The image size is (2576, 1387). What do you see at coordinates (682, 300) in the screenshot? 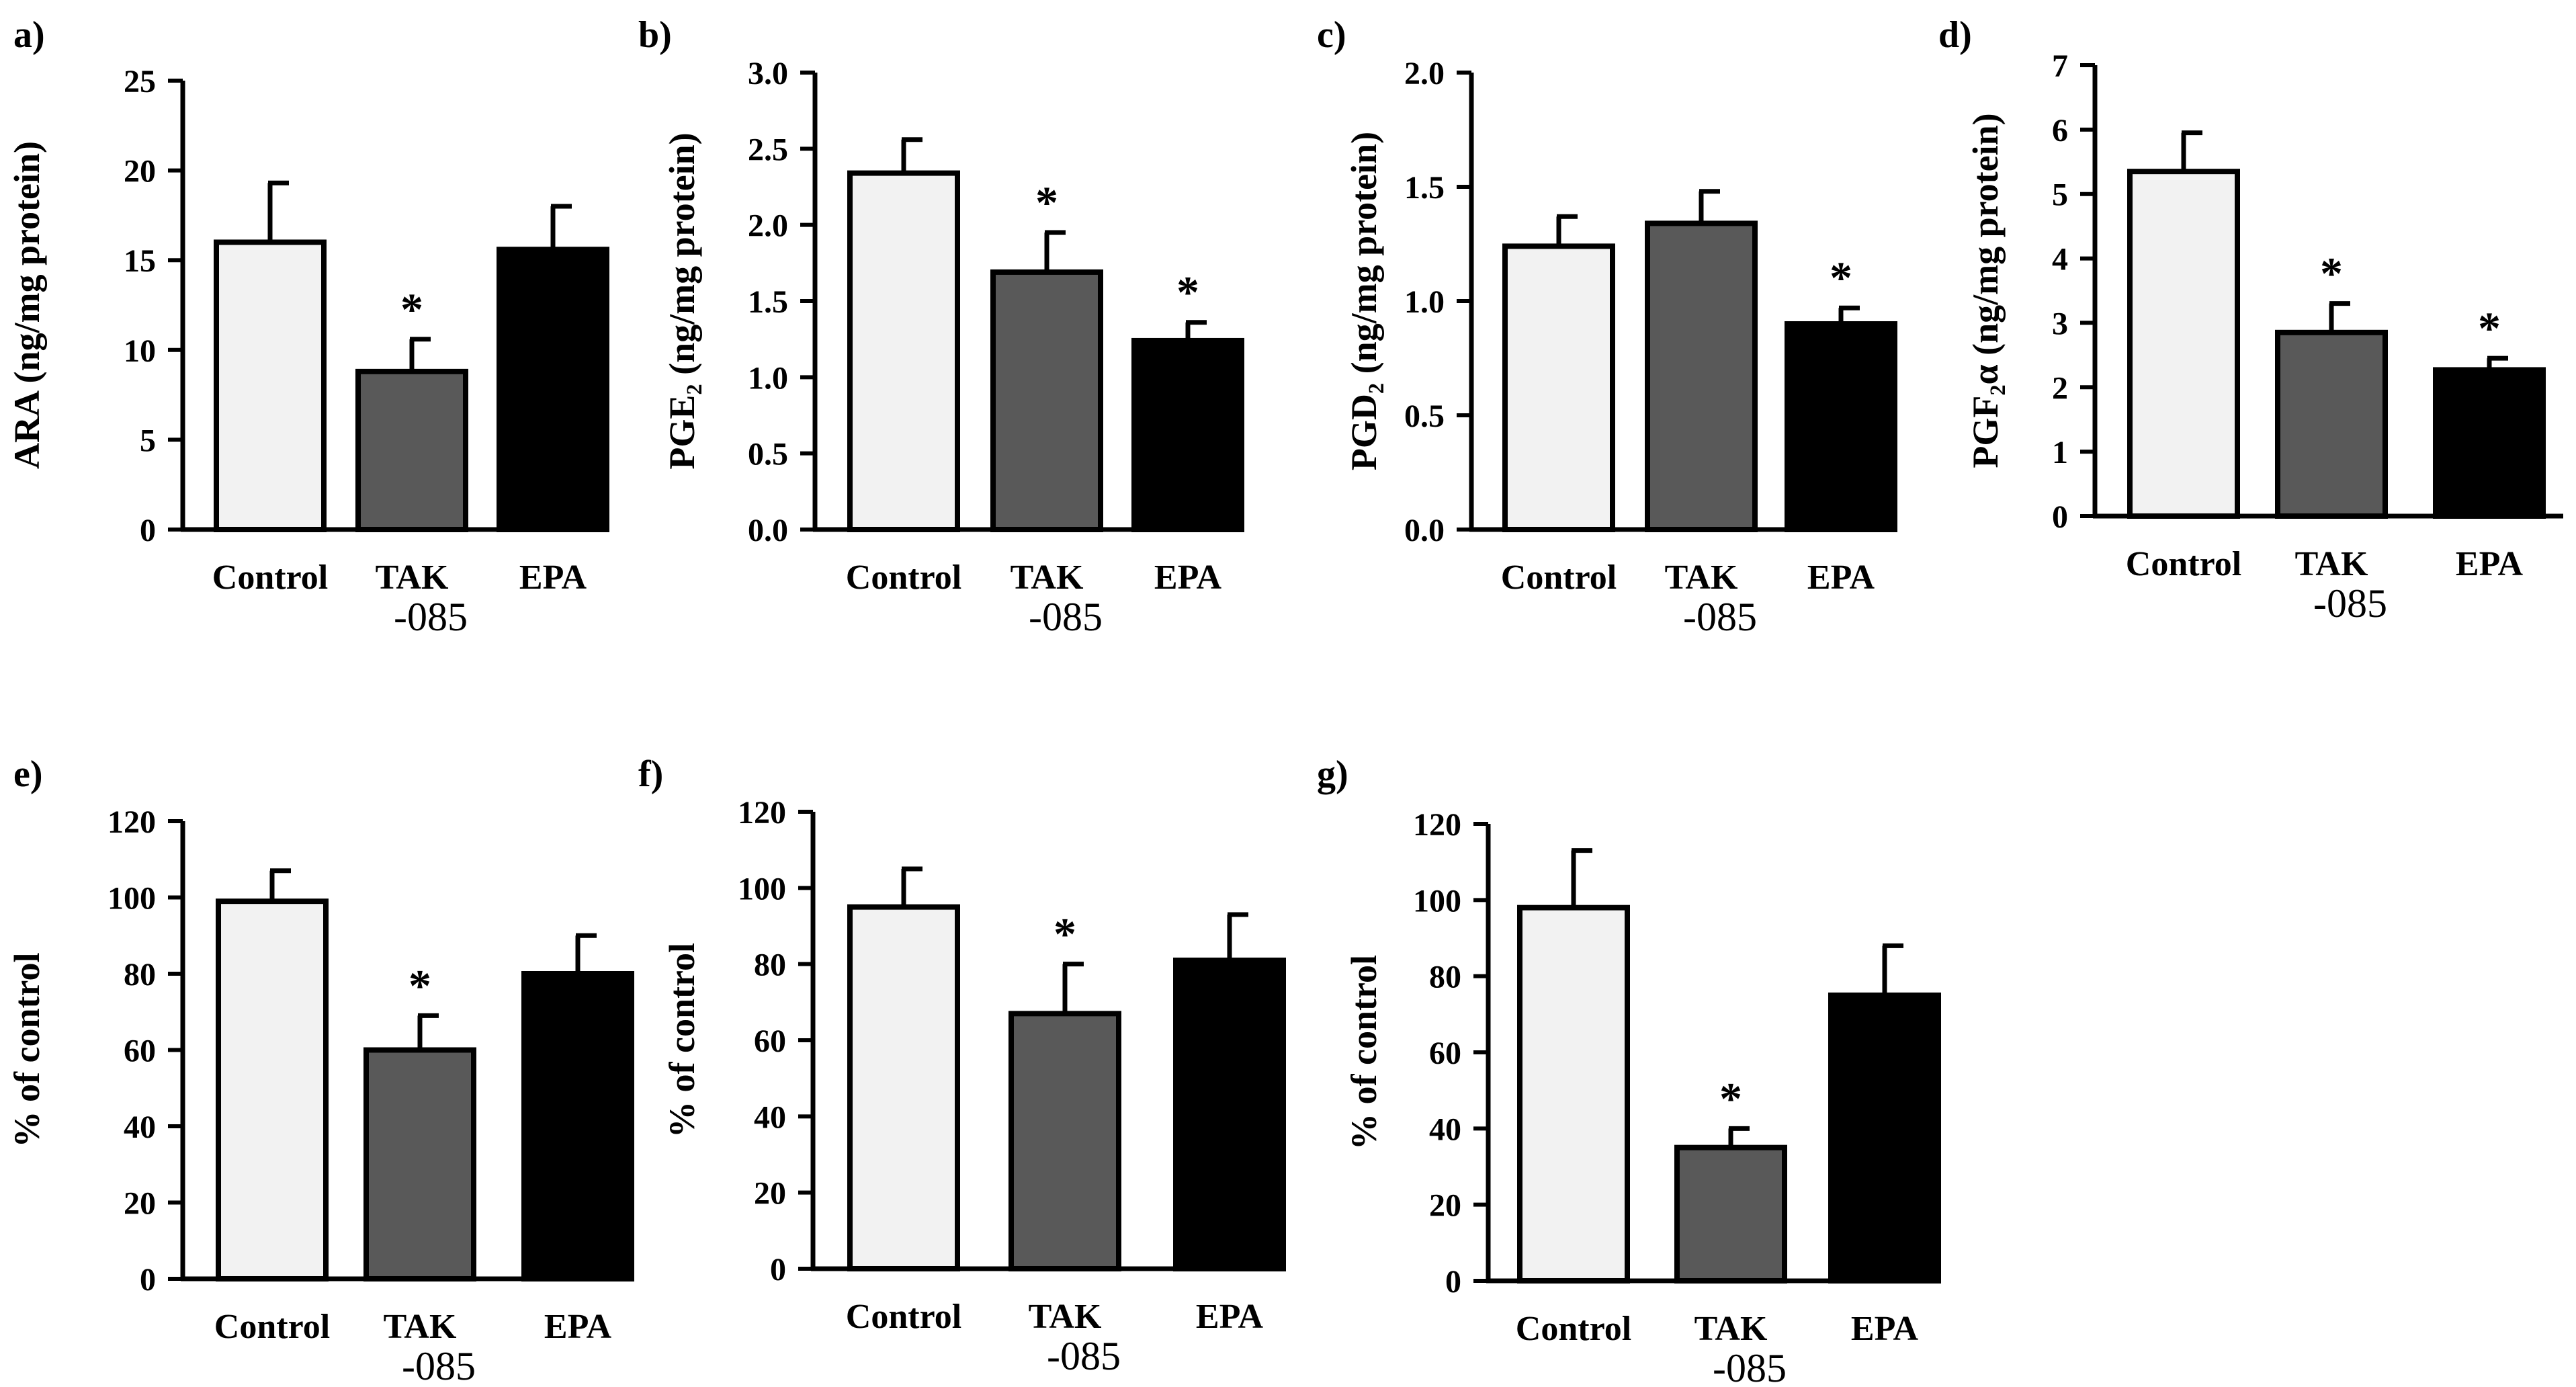
I see `y-axis-label: PGE₂ (ng/mg protein)` at bounding box center [682, 300].